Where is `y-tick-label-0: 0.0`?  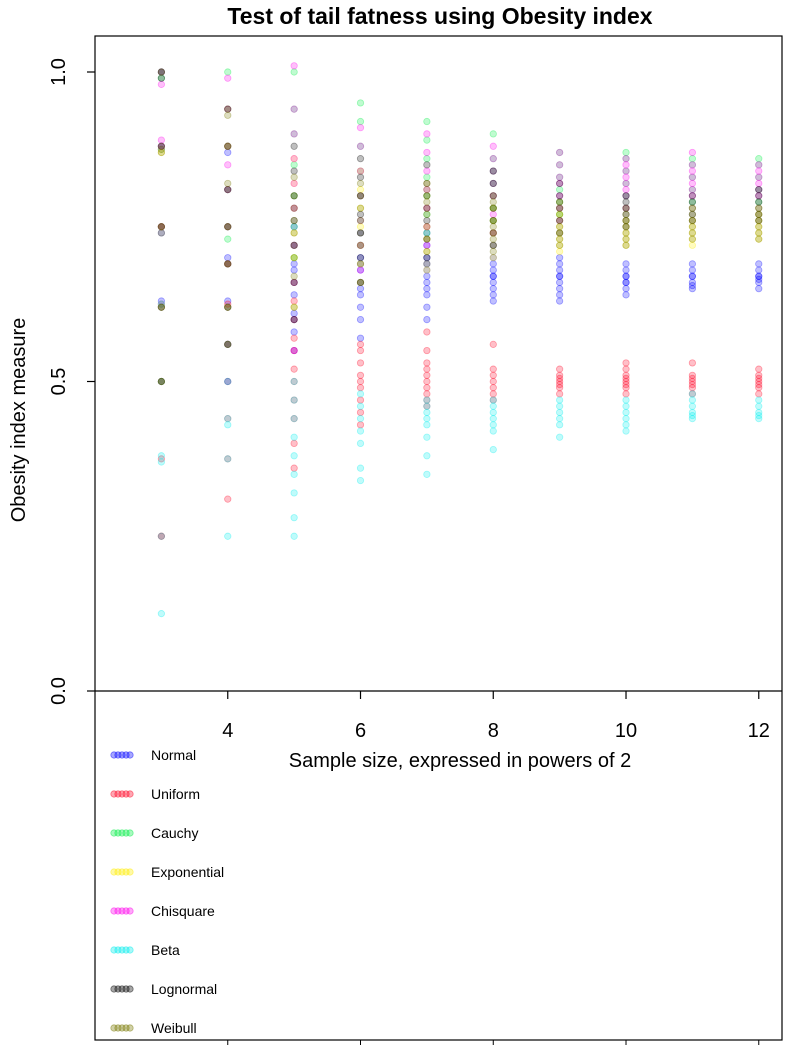 y-tick-label-0: 0.0 is located at coordinates (59, 691).